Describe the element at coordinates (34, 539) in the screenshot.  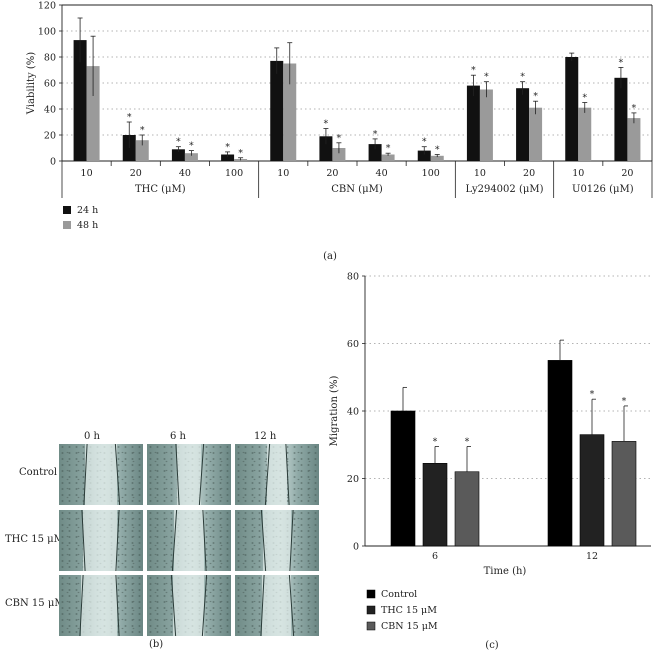
I see `row-label-thc: THC 15 μM` at that location.